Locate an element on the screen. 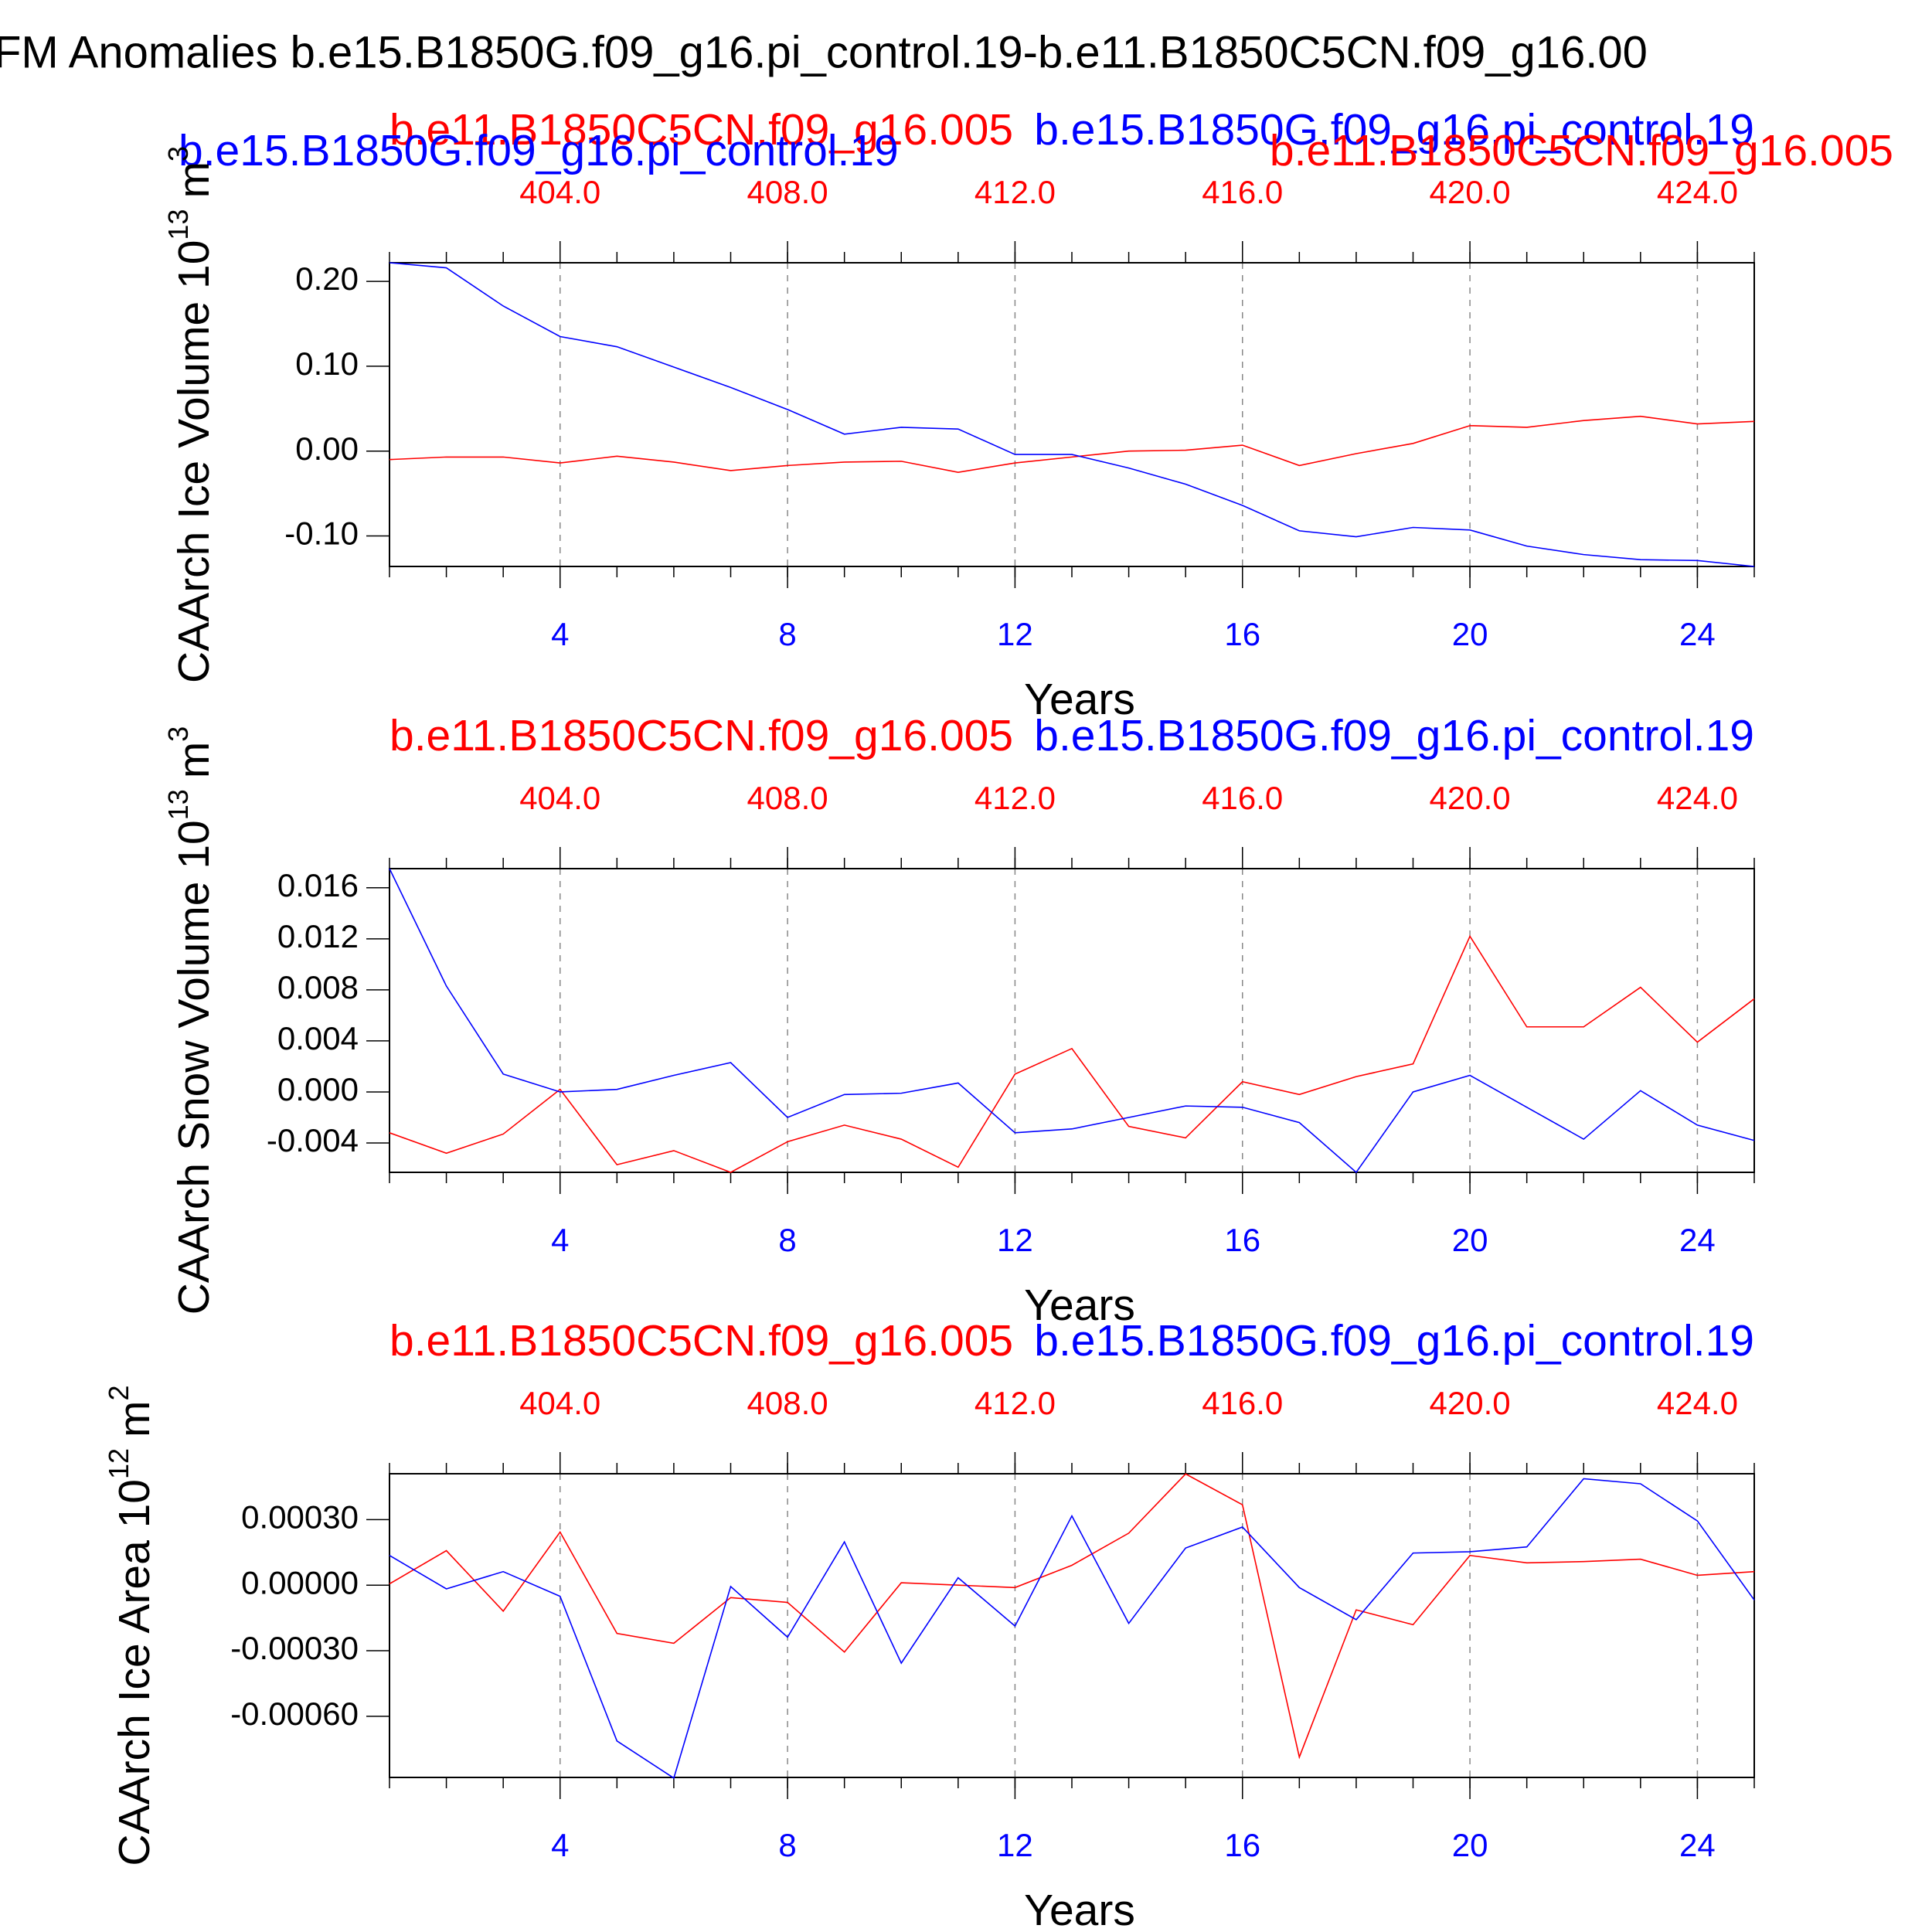 The width and height of the screenshot is (1932, 1932). y-tick-label: 0.00 is located at coordinates (327, 449).